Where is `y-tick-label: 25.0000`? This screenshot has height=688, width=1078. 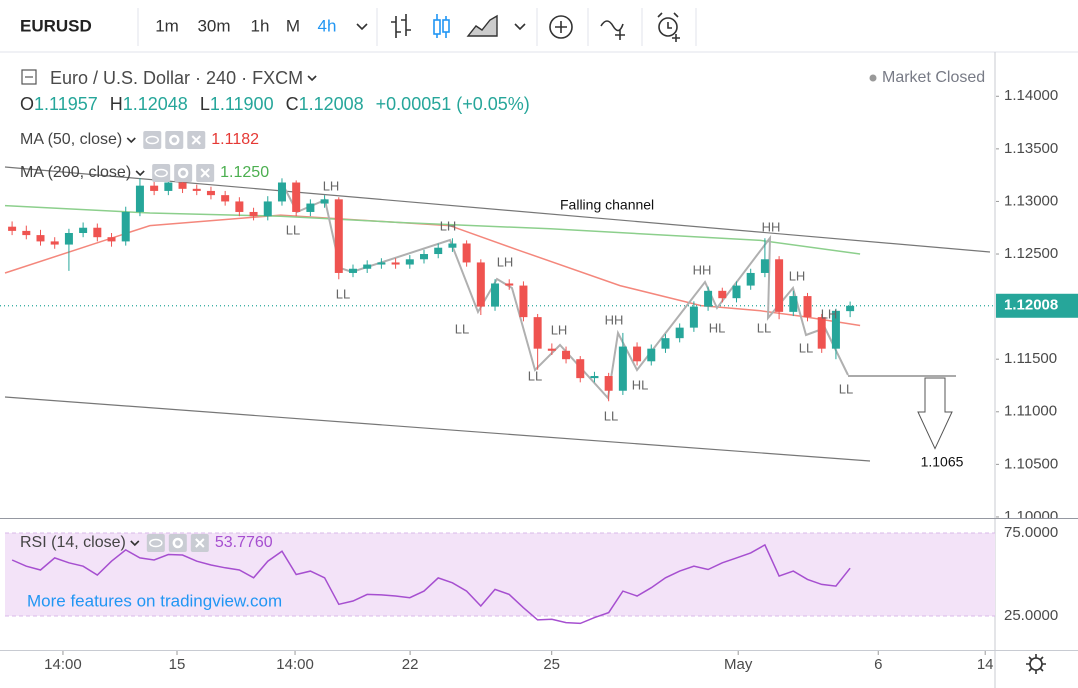 y-tick-label: 25.0000 is located at coordinates (1031, 615).